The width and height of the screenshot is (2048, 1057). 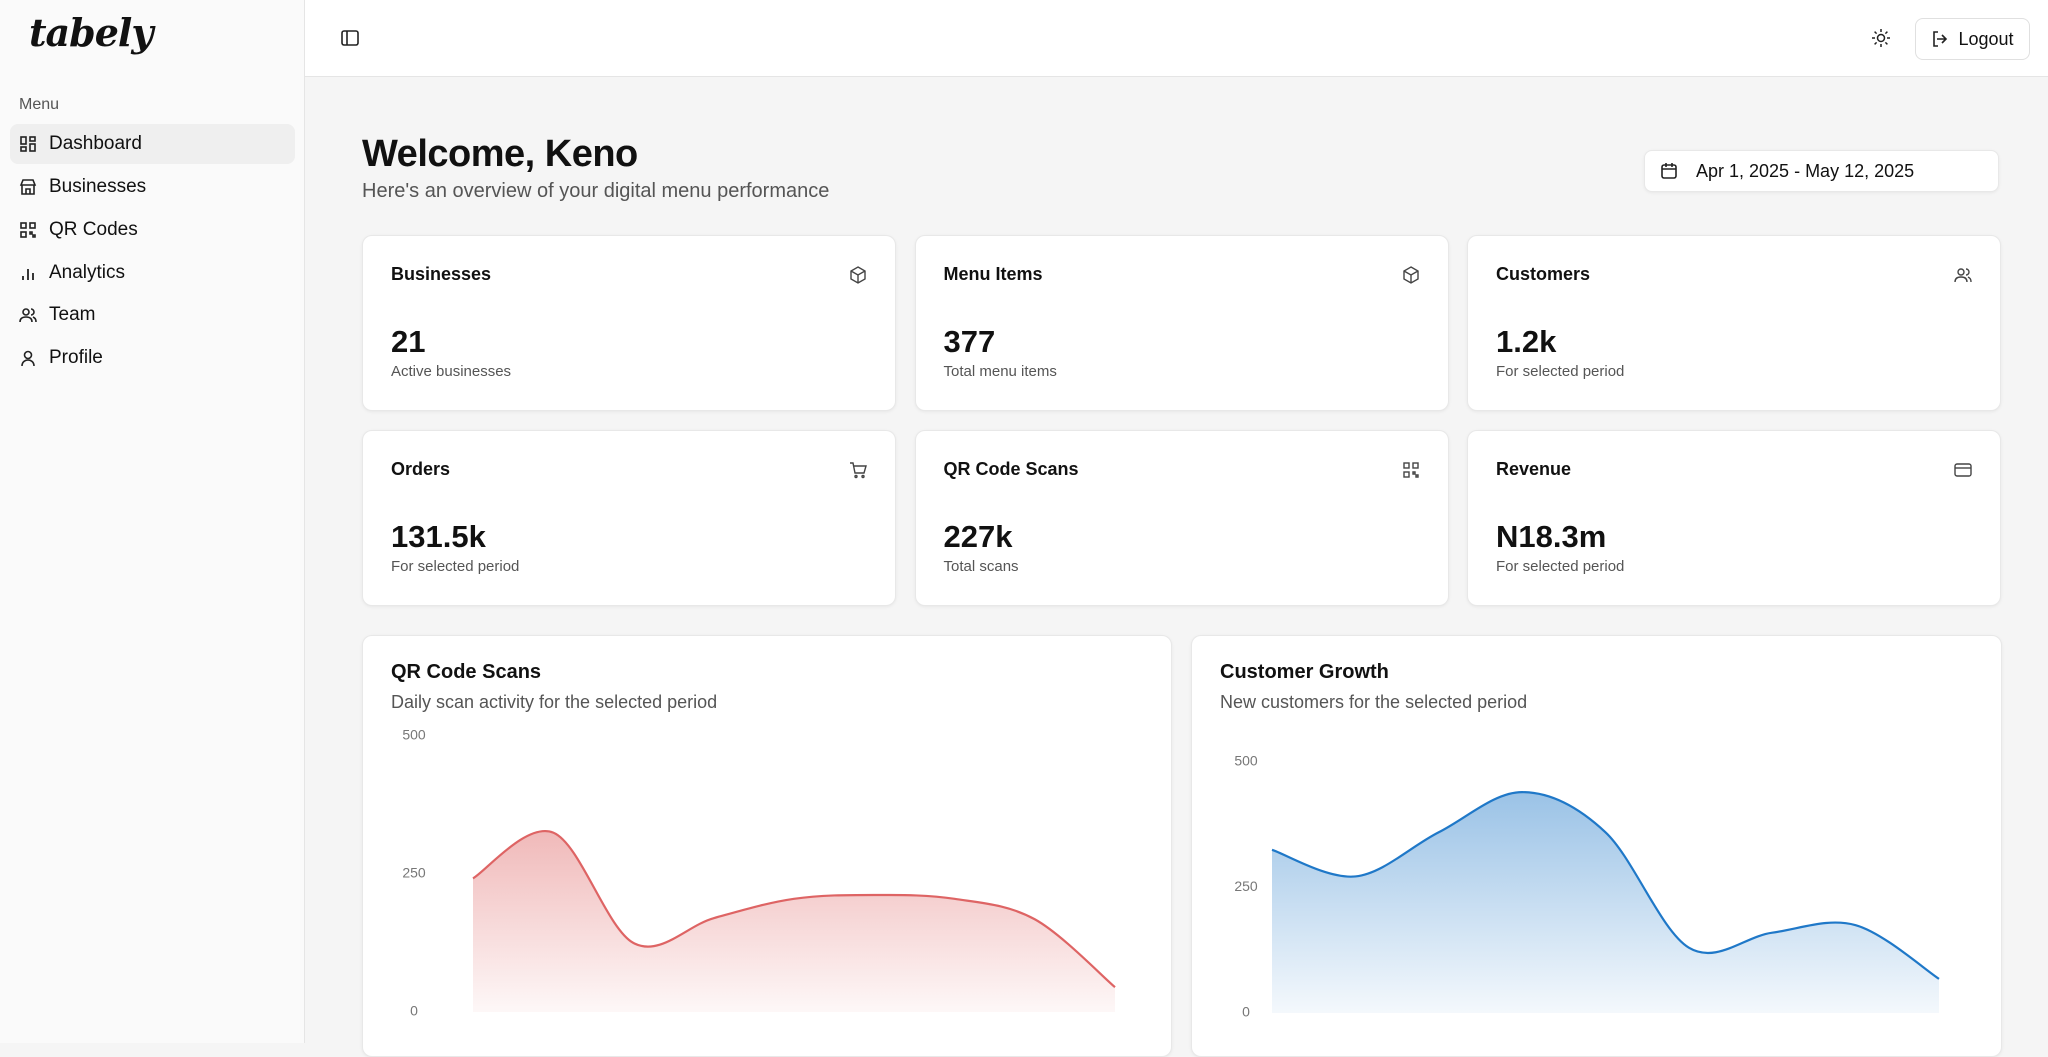 I want to click on chart-title: QR Code Scans, so click(x=466, y=672).